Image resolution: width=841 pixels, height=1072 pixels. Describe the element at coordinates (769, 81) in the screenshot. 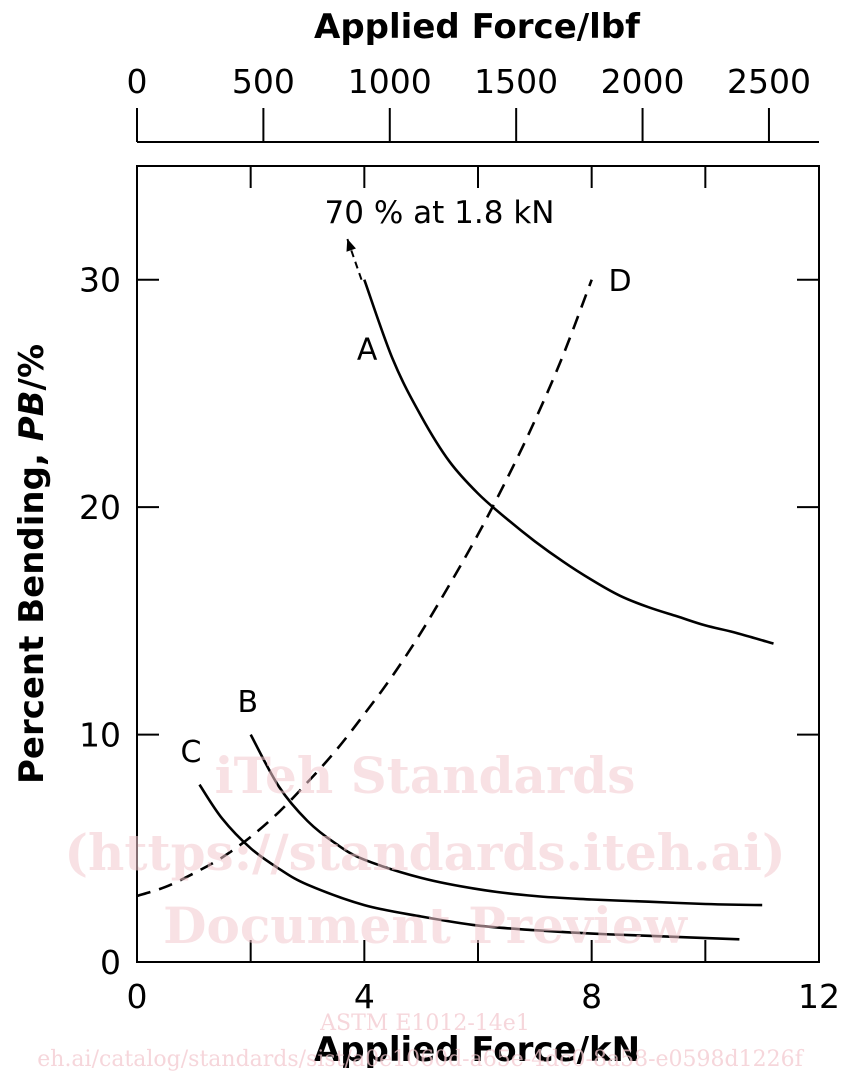

I see `top-axis-tick-label: 2500` at that location.